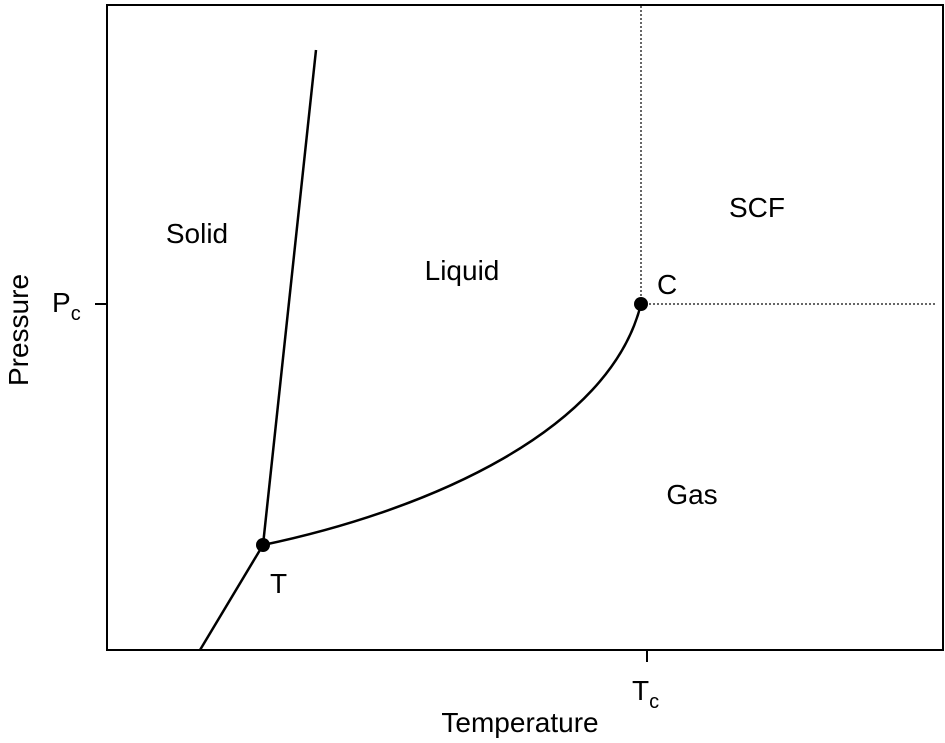 The width and height of the screenshot is (945, 743). What do you see at coordinates (691, 494) in the screenshot?
I see `region-label: Gas` at bounding box center [691, 494].